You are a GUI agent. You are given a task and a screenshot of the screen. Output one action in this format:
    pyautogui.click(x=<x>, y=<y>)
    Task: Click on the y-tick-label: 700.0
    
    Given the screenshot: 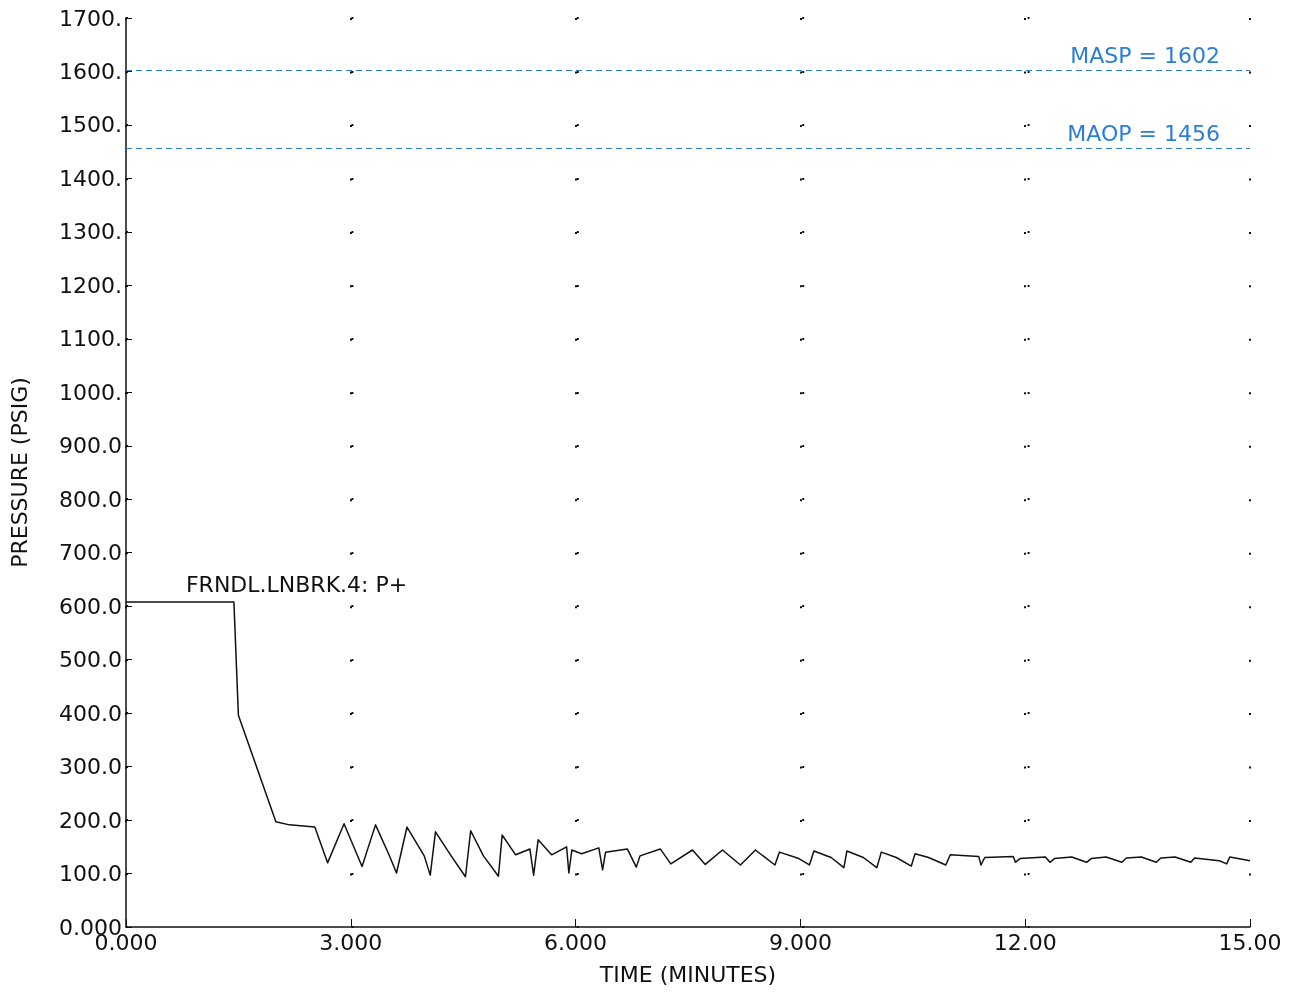 What is the action you would take?
    pyautogui.click(x=90, y=553)
    